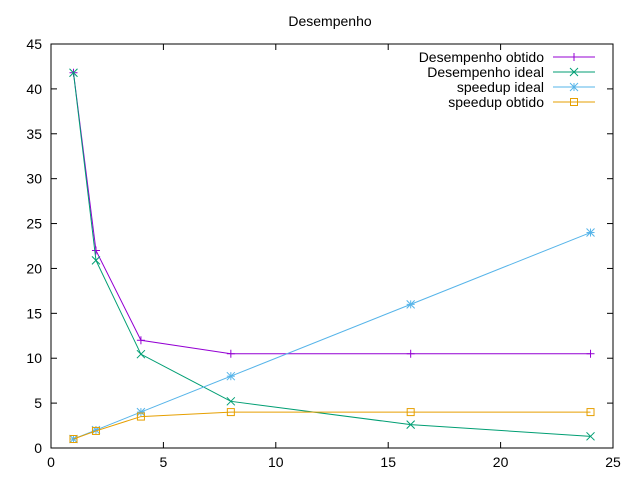 The width and height of the screenshot is (640, 480). I want to click on x-tick-label: 25, so click(613, 462).